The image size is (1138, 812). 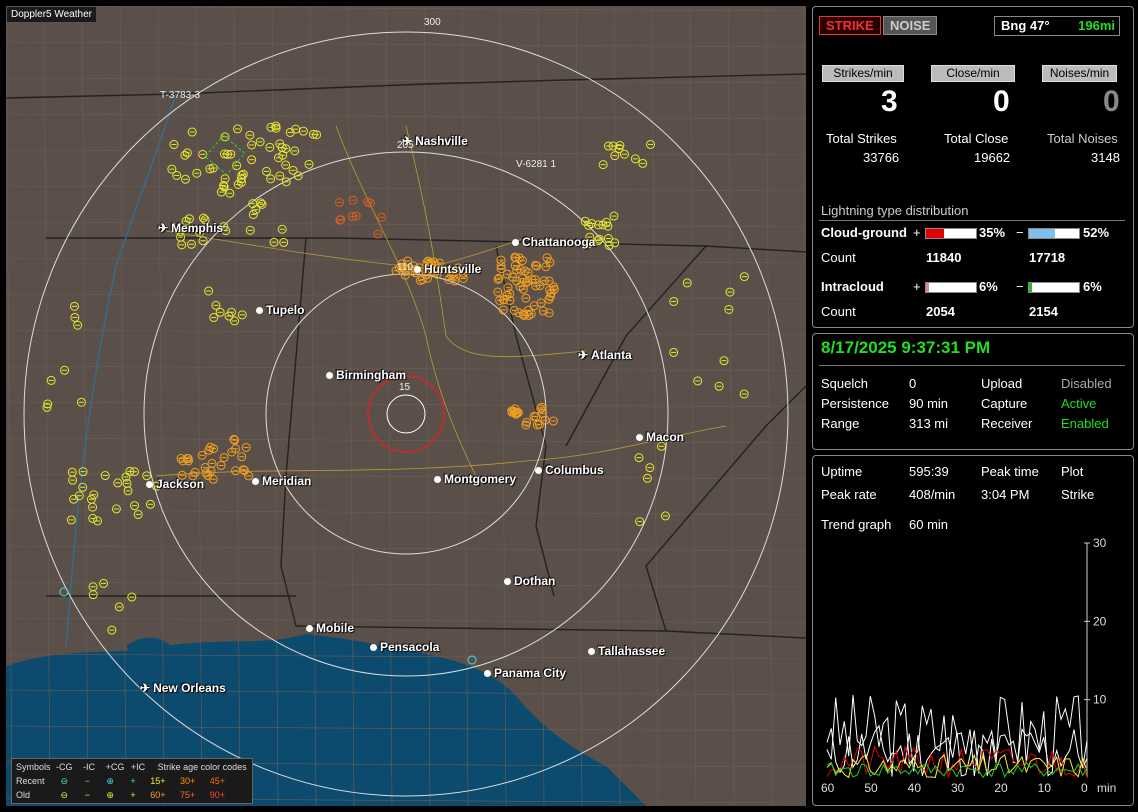 I want to click on strikes-per-min-button: Strikes/min, so click(x=863, y=73).